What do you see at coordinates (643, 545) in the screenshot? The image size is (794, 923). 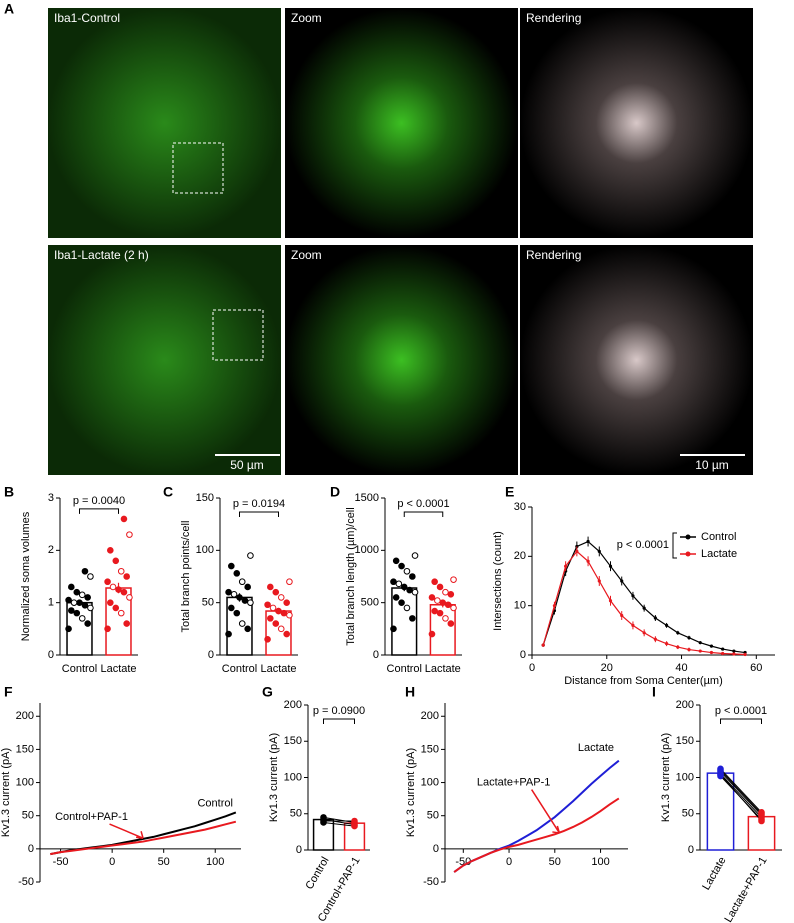 I see `p-value: p < 0.0001` at bounding box center [643, 545].